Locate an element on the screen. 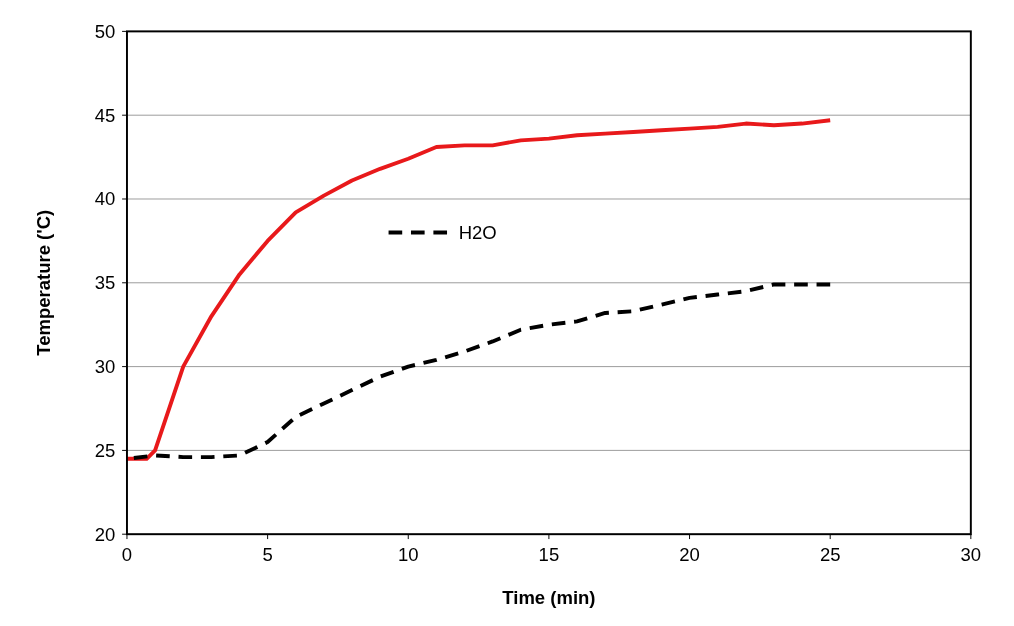 This screenshot has height=626, width=1014. x-tick-label: 15 is located at coordinates (549, 555).